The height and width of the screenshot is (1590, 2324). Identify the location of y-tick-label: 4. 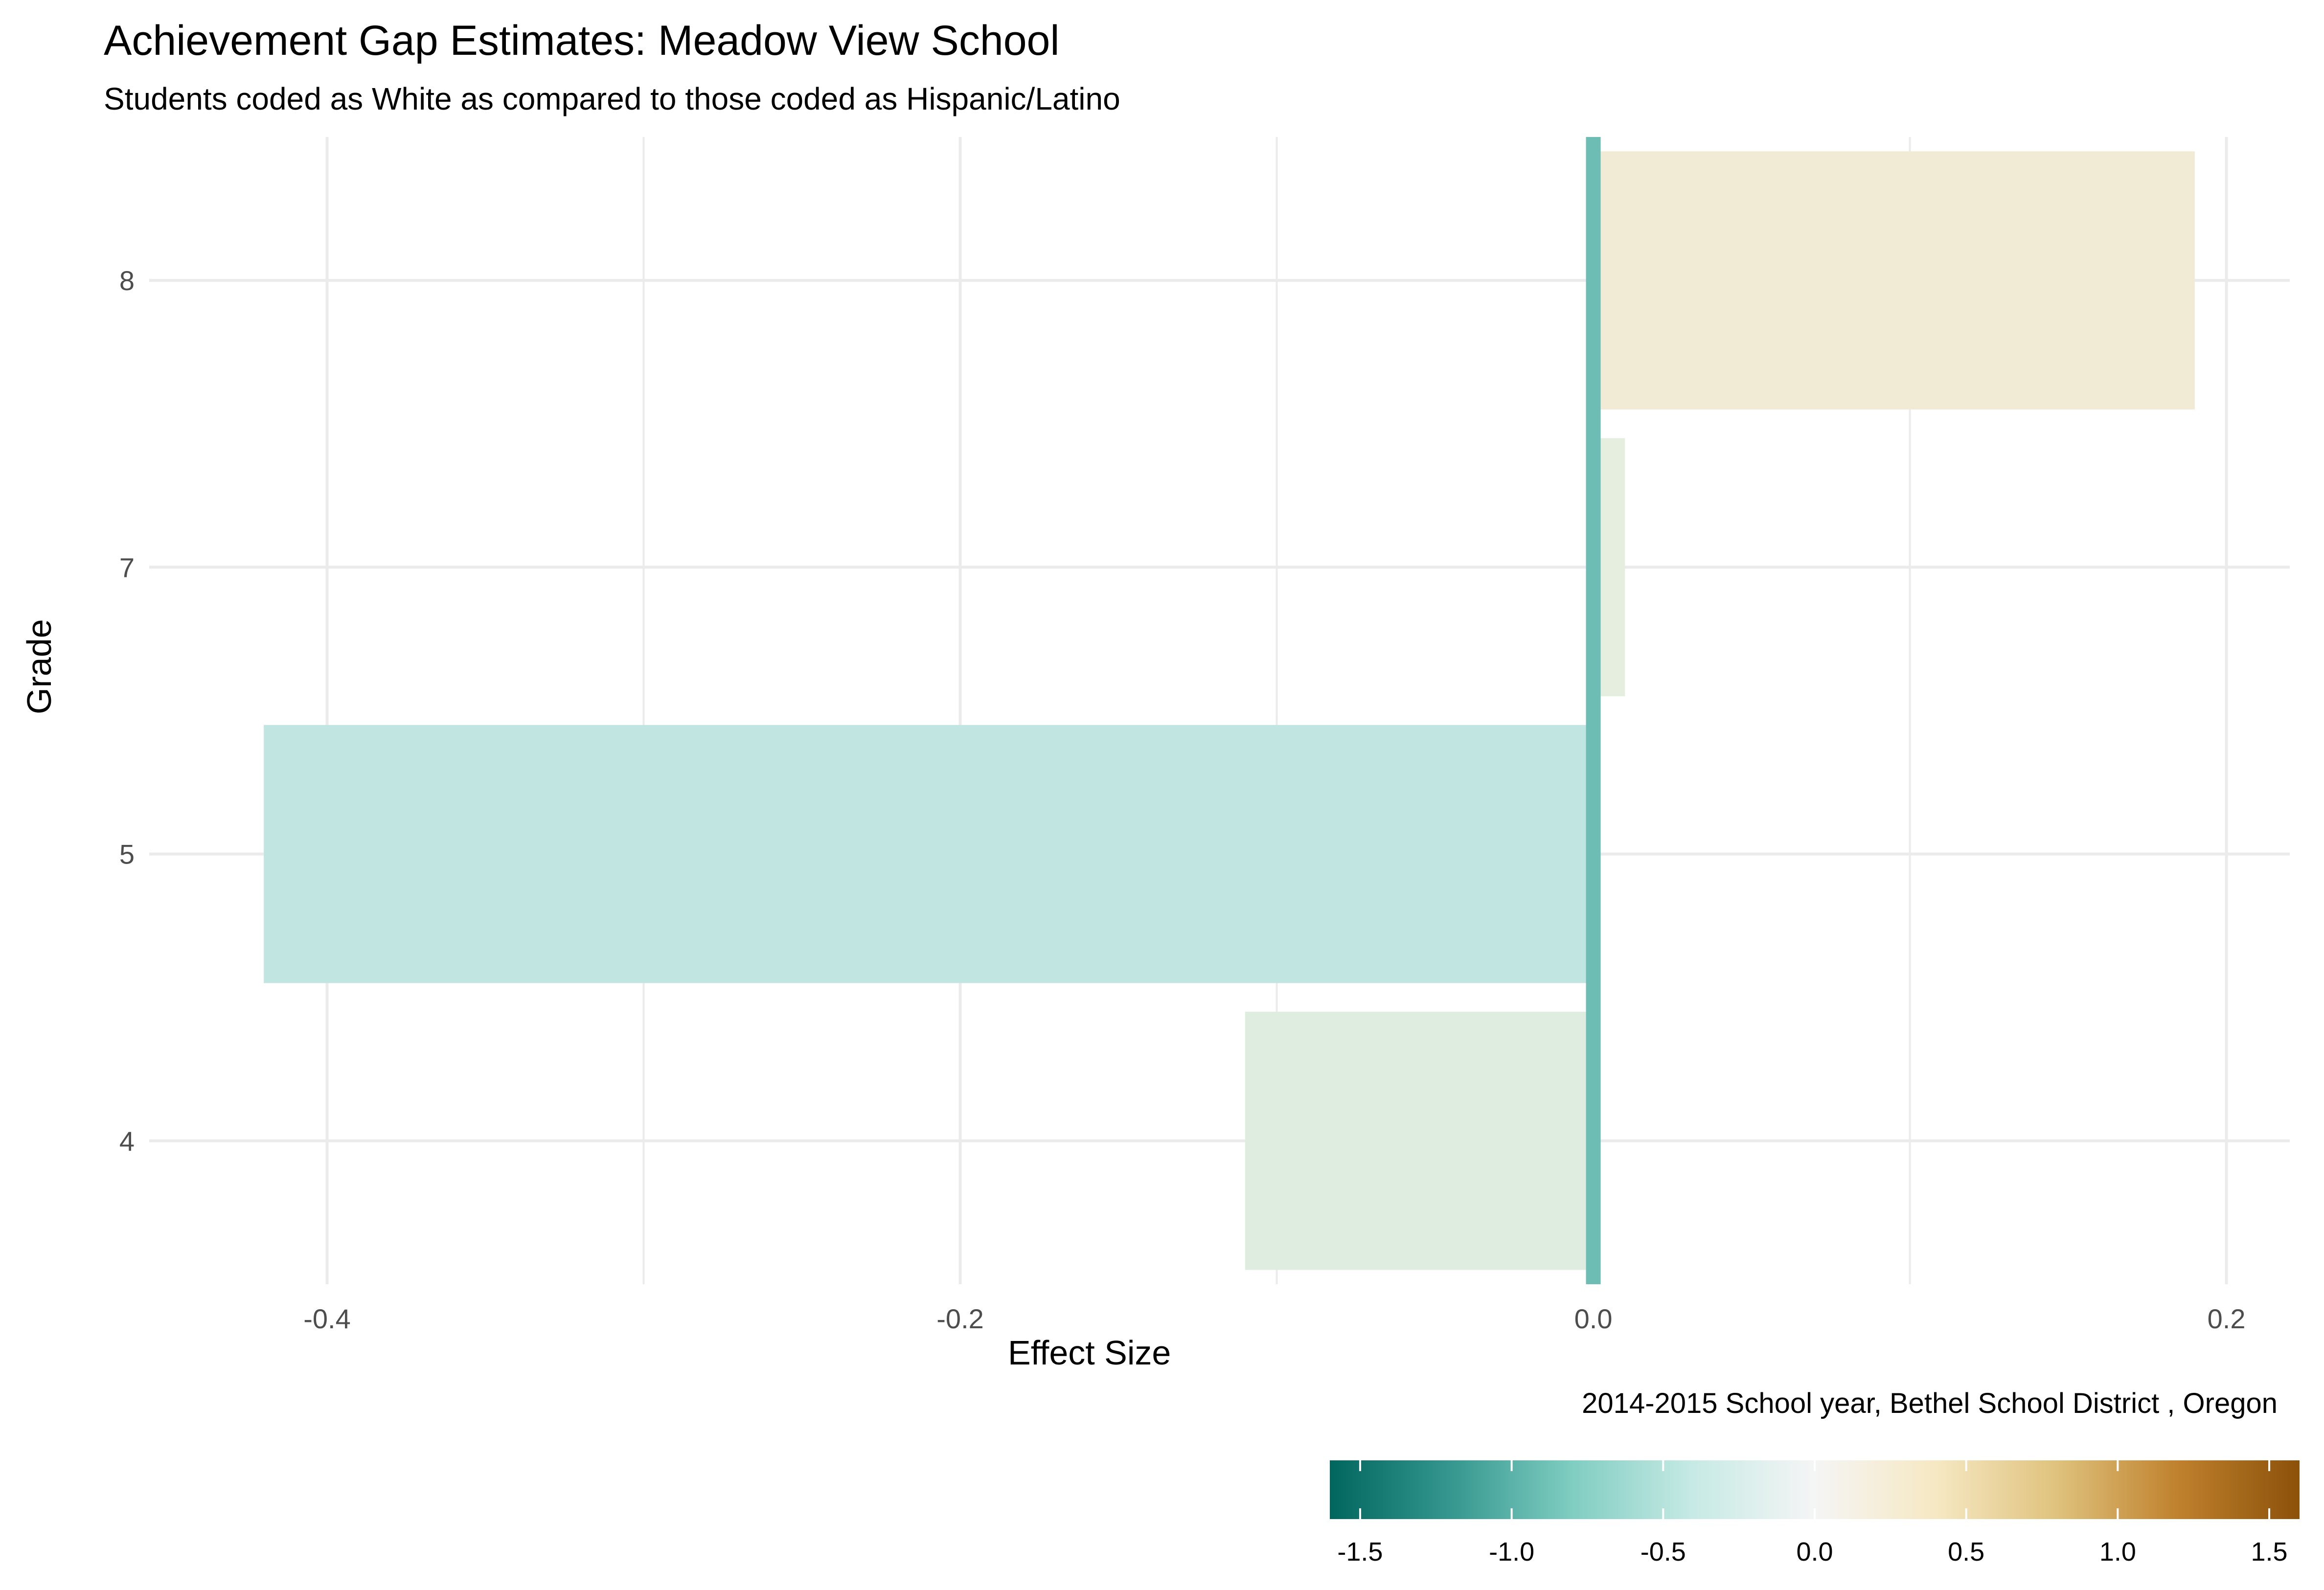
(127, 1142).